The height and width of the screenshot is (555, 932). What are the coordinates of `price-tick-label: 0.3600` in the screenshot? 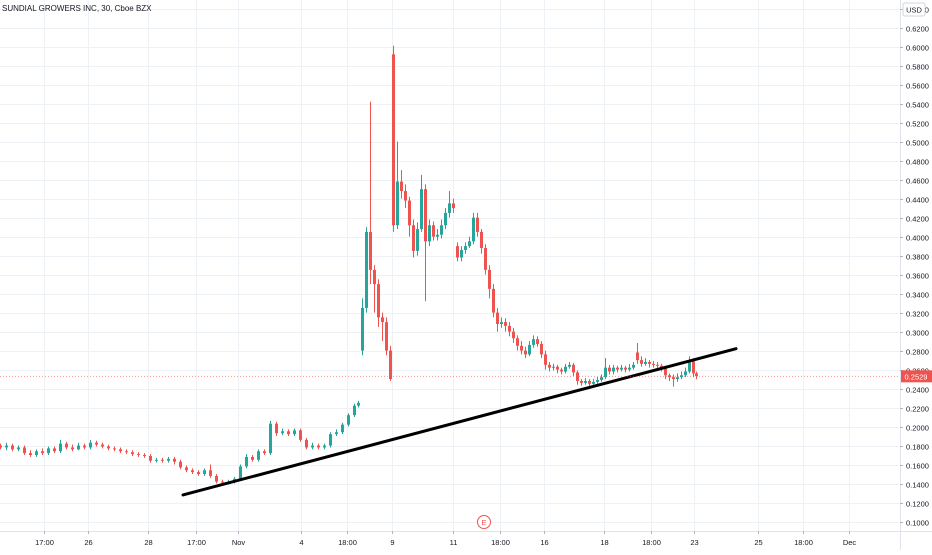 It's located at (917, 275).